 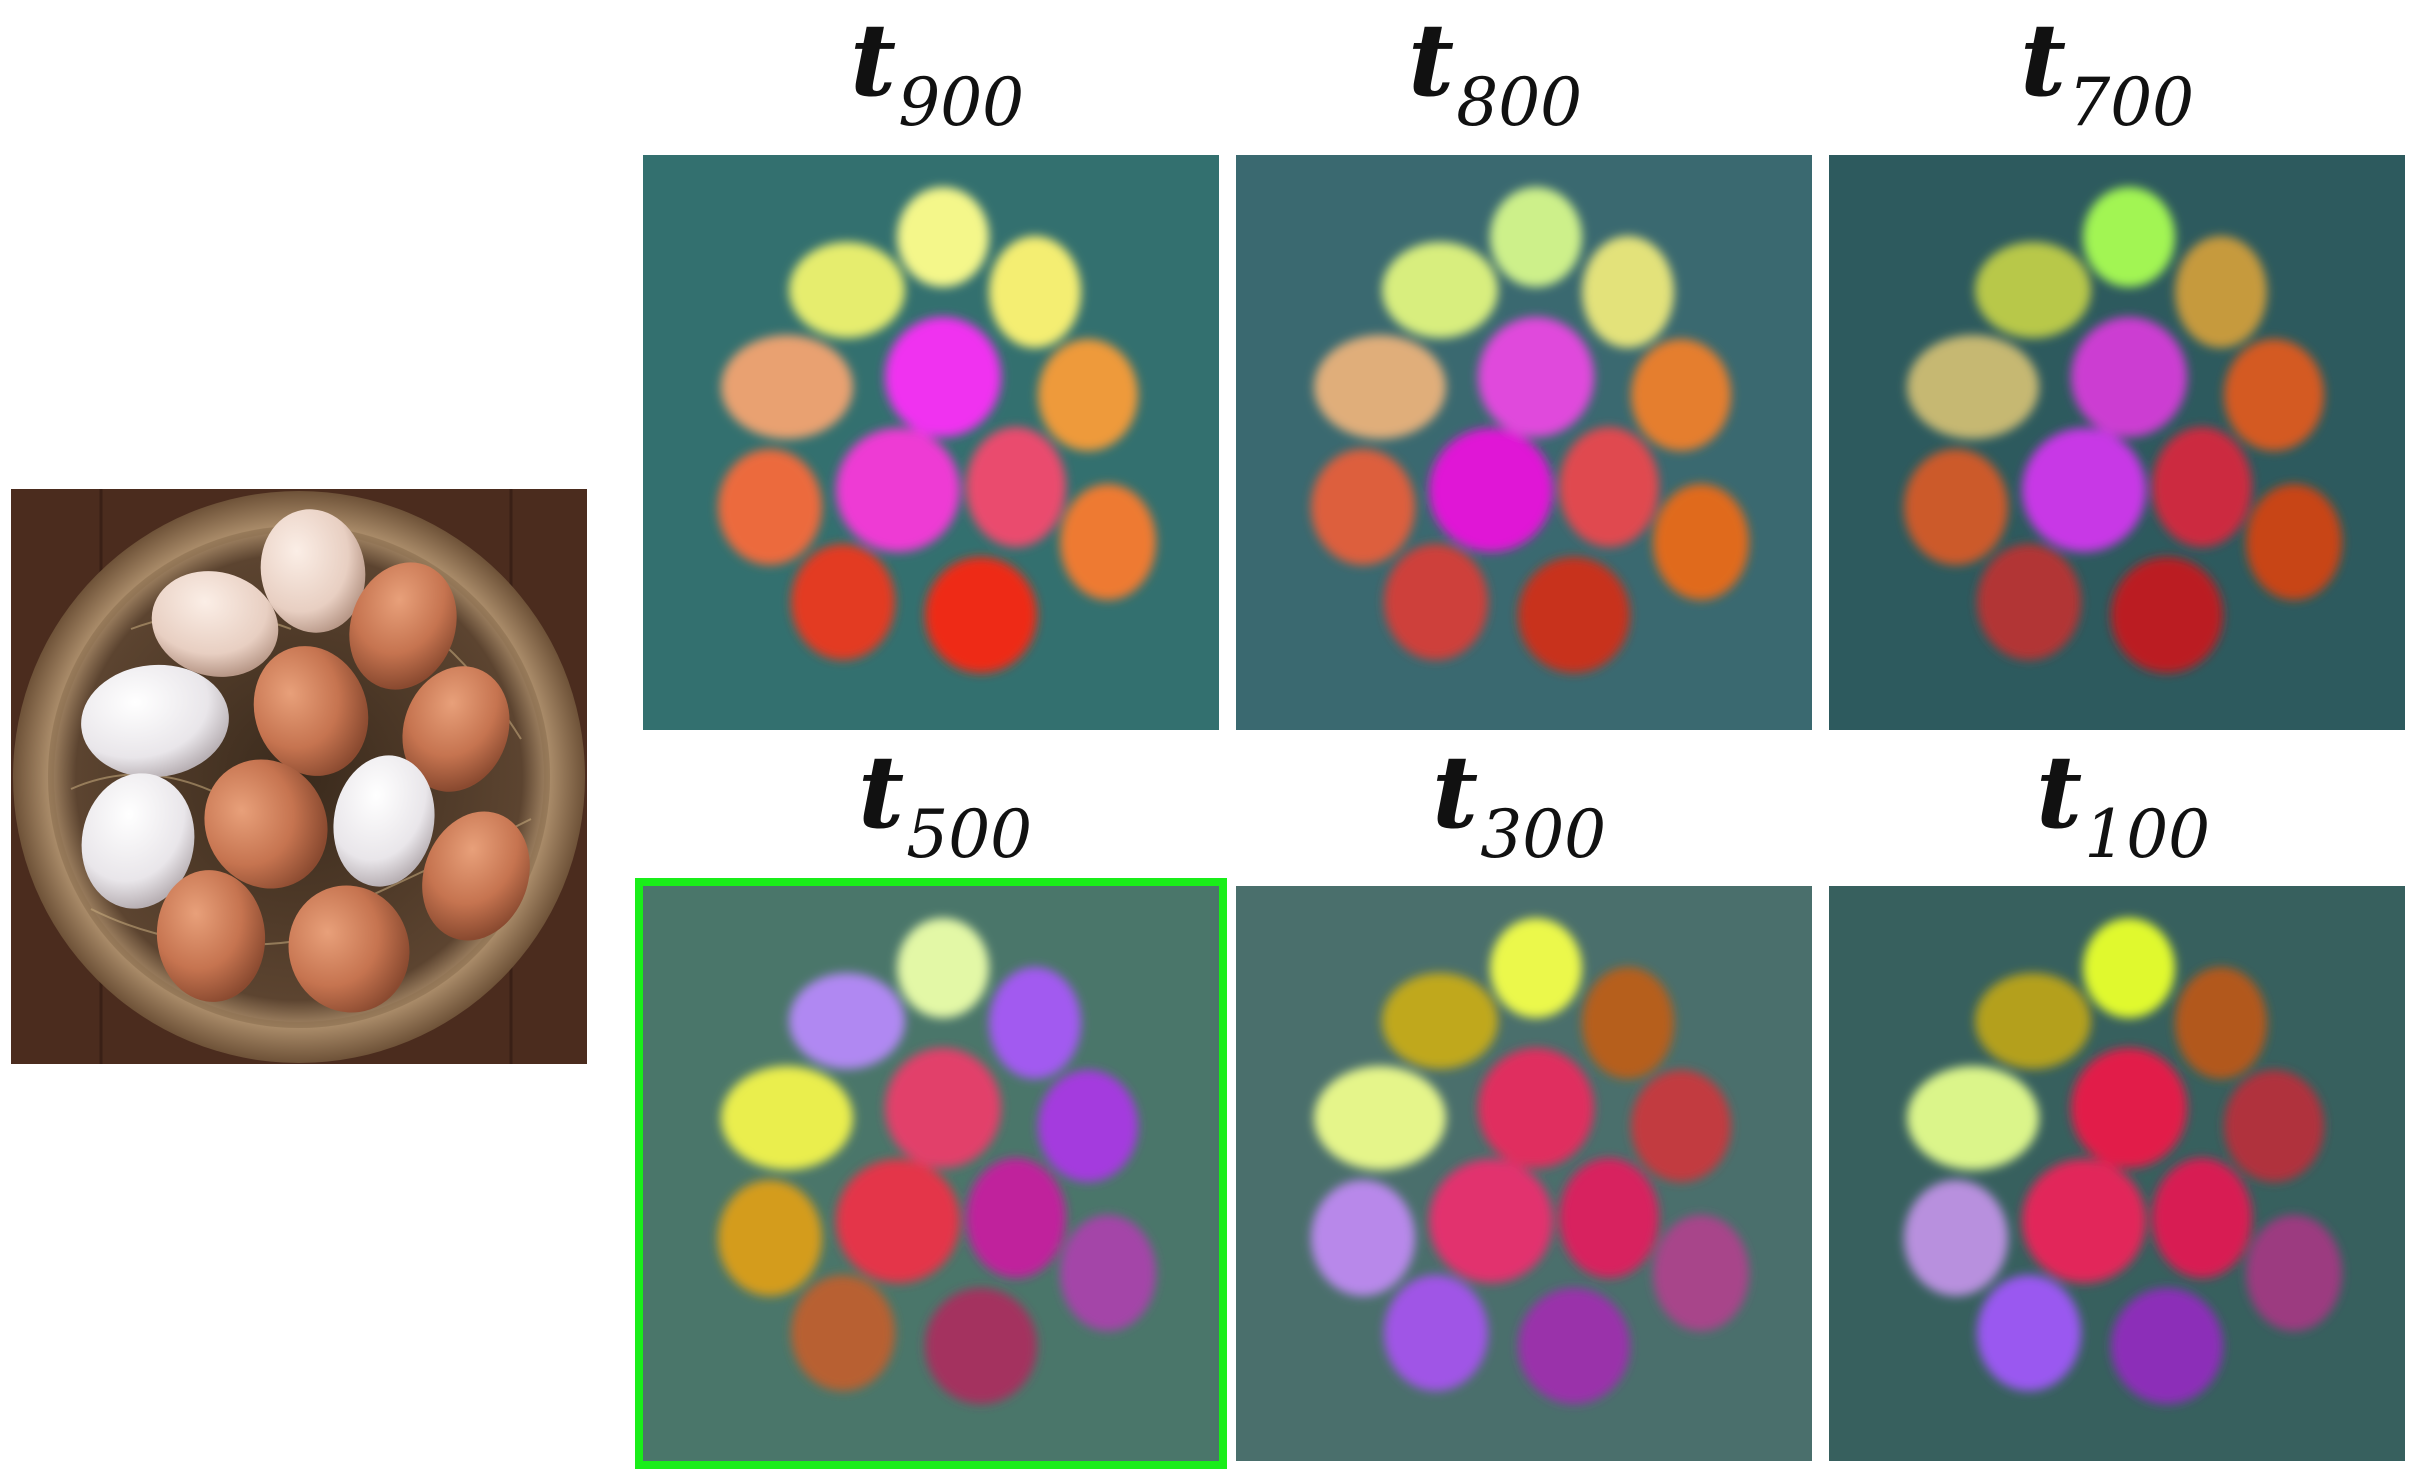 I want to click on panel-label: t300, so click(x=1519, y=805).